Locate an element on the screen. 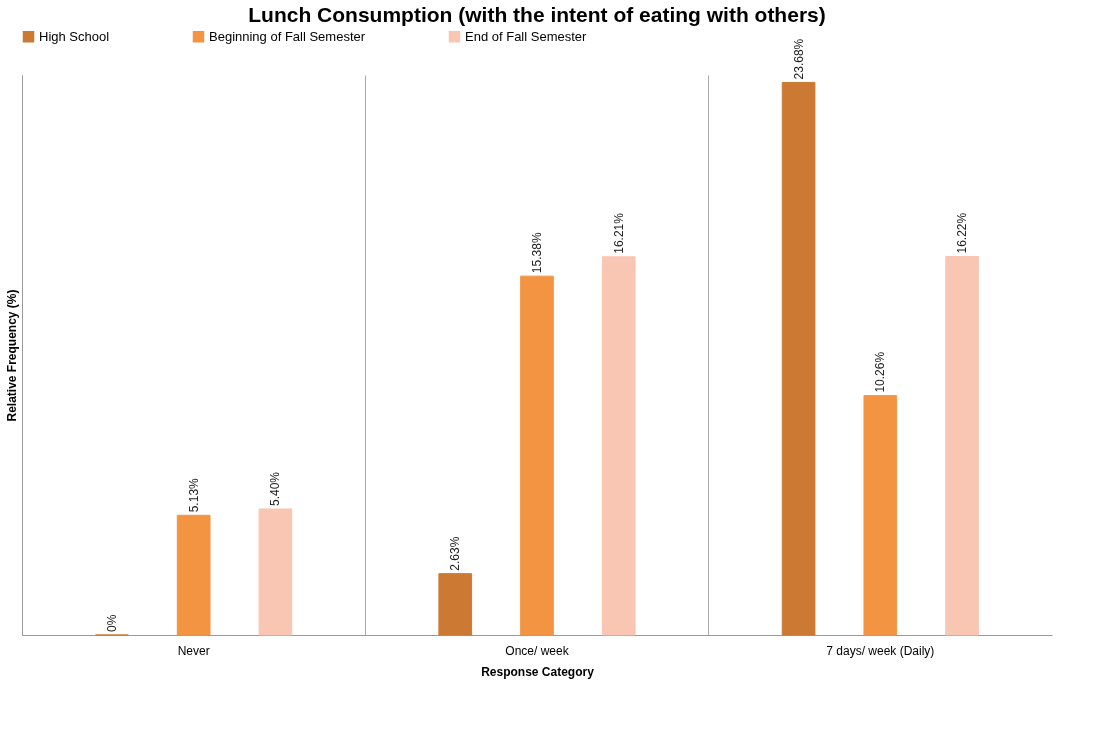 The image size is (1103, 732). data-label: 16.21% is located at coordinates (618, 233).